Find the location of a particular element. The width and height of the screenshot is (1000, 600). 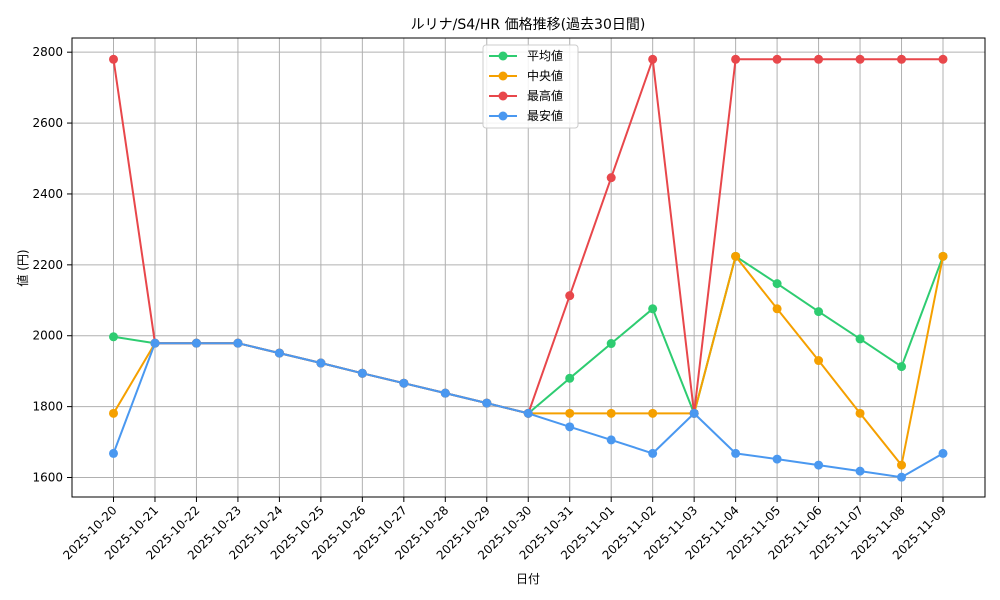

y-axis-title: 値 (円) is located at coordinates (22, 267).